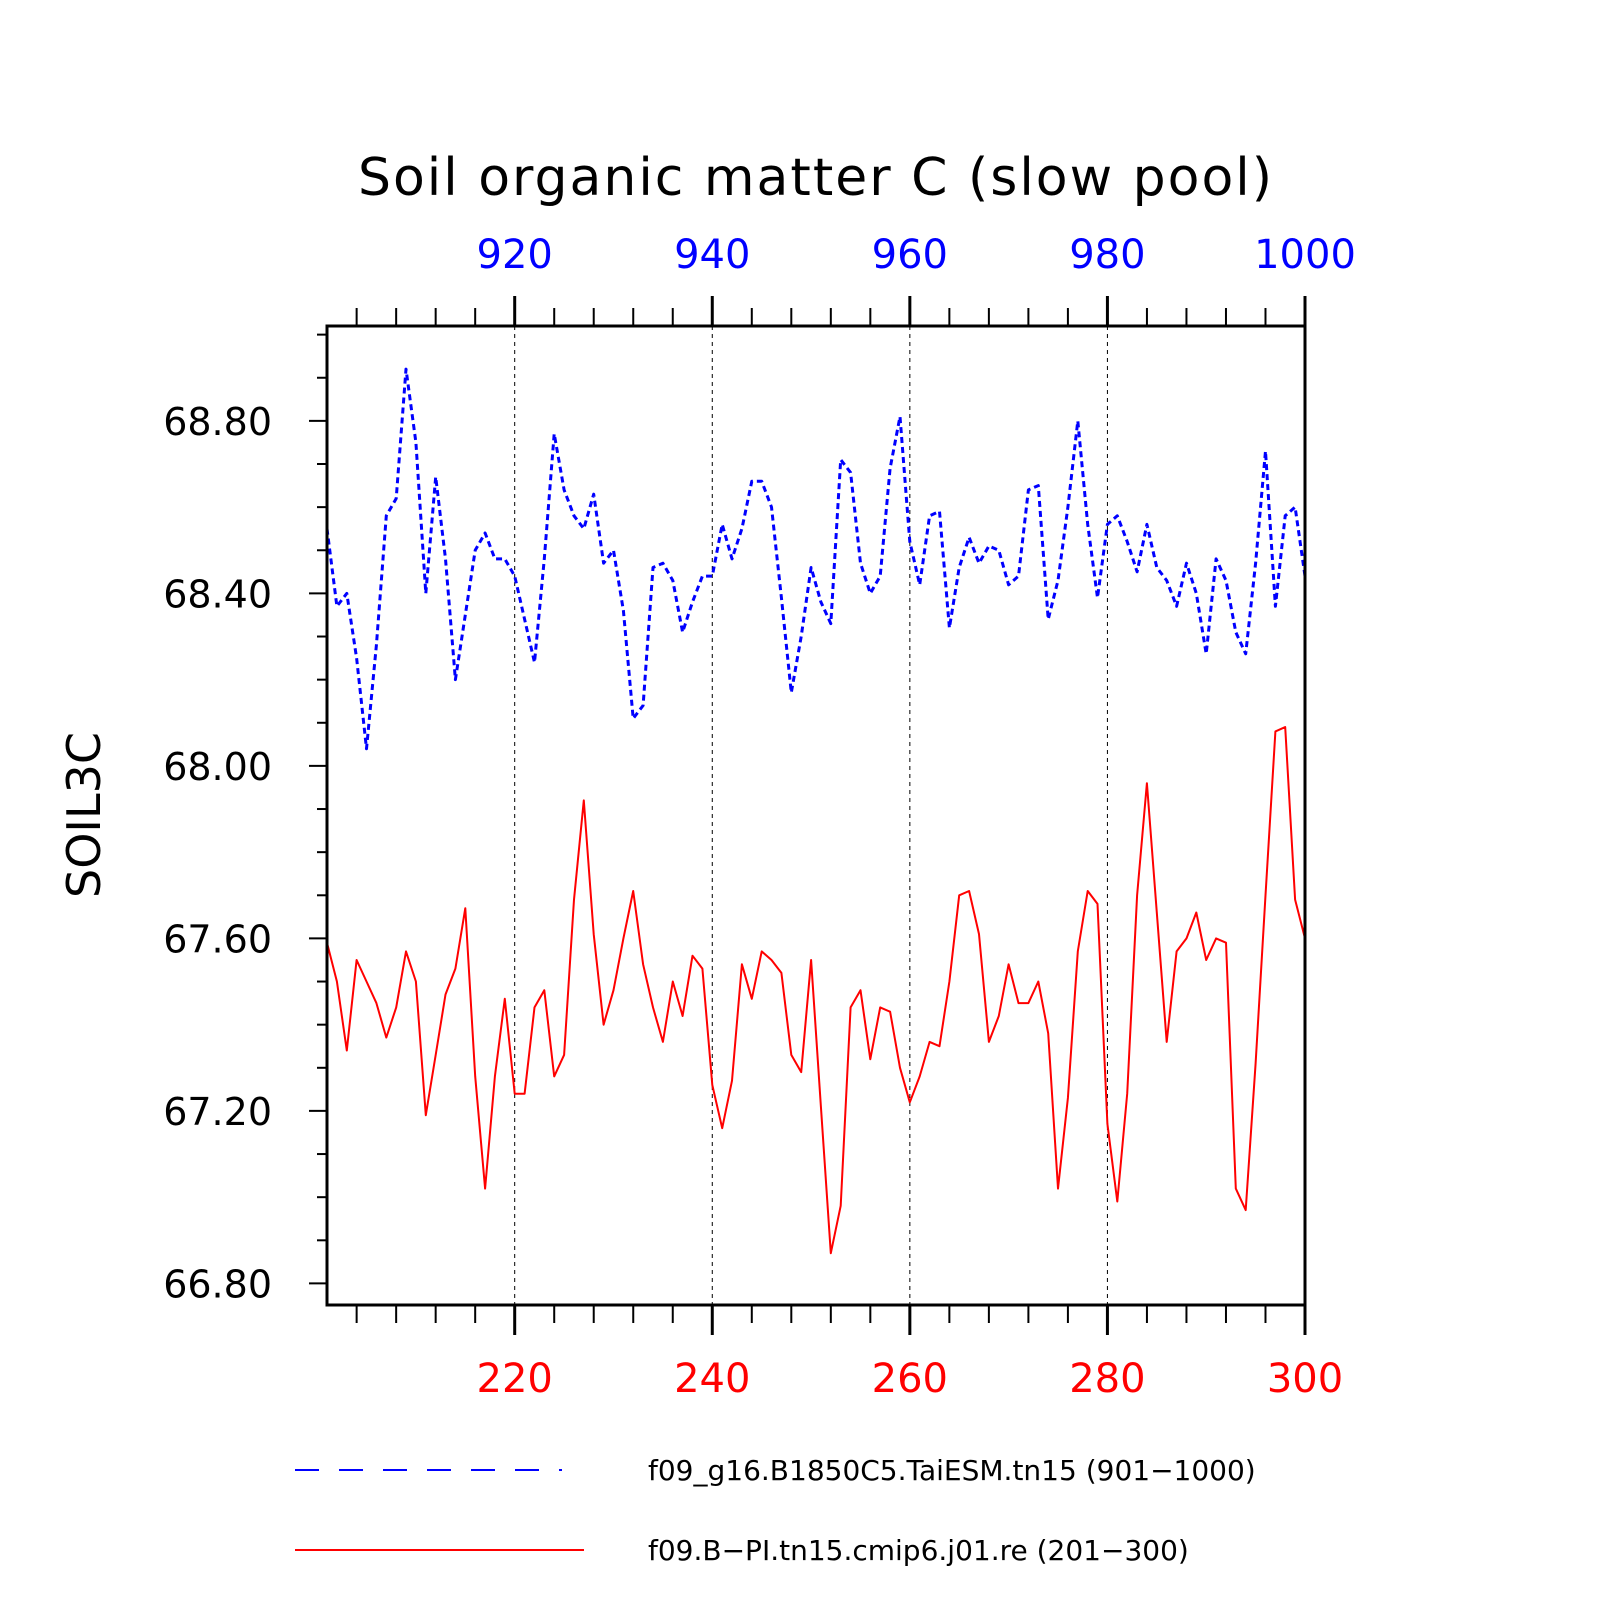 The width and height of the screenshot is (1620, 1620). I want to click on series-line-blue, so click(816, 559).